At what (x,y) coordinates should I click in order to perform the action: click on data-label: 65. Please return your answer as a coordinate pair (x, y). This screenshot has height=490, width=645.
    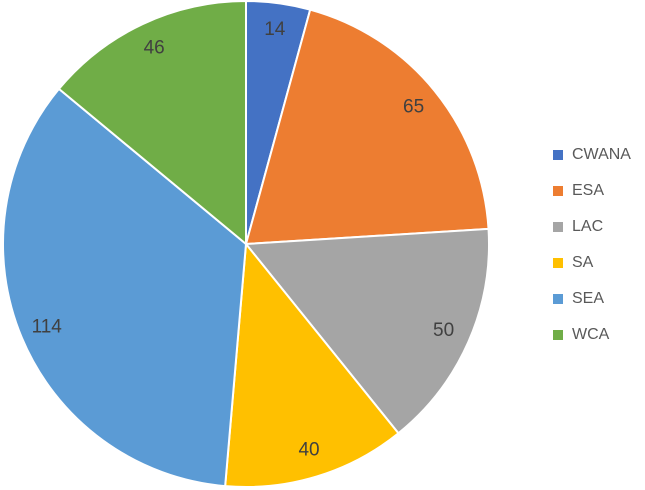
    Looking at the image, I should click on (413, 107).